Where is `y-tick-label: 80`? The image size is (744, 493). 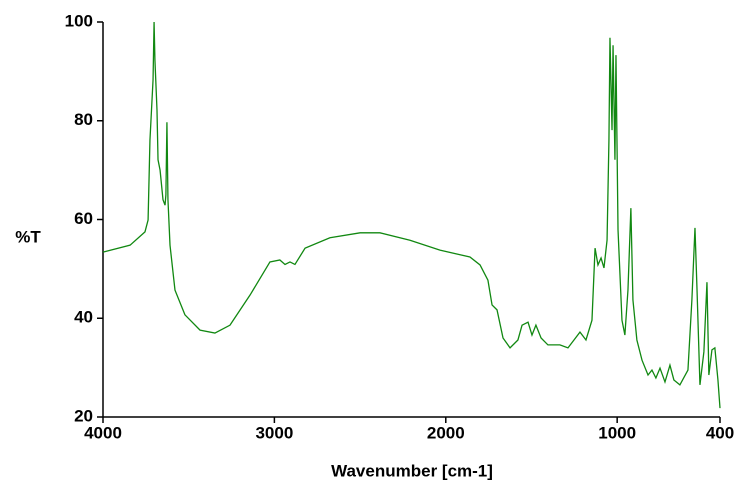
y-tick-label: 80 is located at coordinates (83, 119).